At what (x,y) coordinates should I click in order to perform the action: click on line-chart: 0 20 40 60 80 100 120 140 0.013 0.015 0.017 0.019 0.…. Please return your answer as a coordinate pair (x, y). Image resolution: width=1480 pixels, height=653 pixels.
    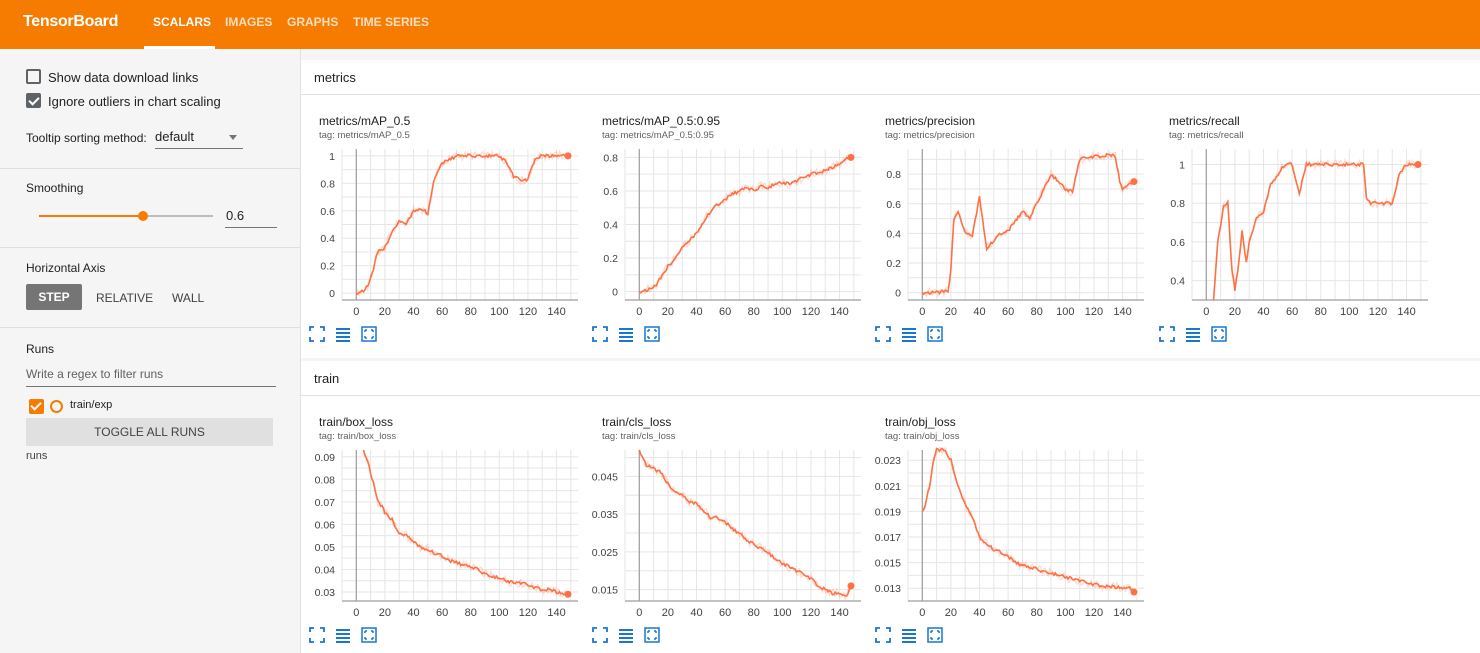
    Looking at the image, I should click on (1009, 532).